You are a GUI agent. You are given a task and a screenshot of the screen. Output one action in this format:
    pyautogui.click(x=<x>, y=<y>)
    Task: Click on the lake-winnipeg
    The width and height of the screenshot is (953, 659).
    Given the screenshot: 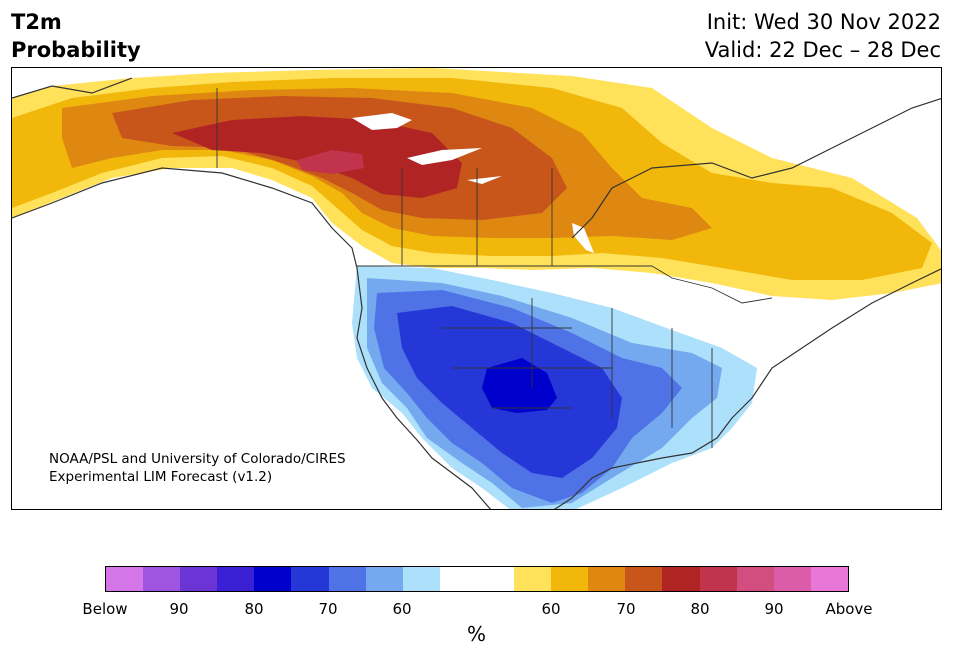 What is the action you would take?
    pyautogui.click(x=583, y=238)
    